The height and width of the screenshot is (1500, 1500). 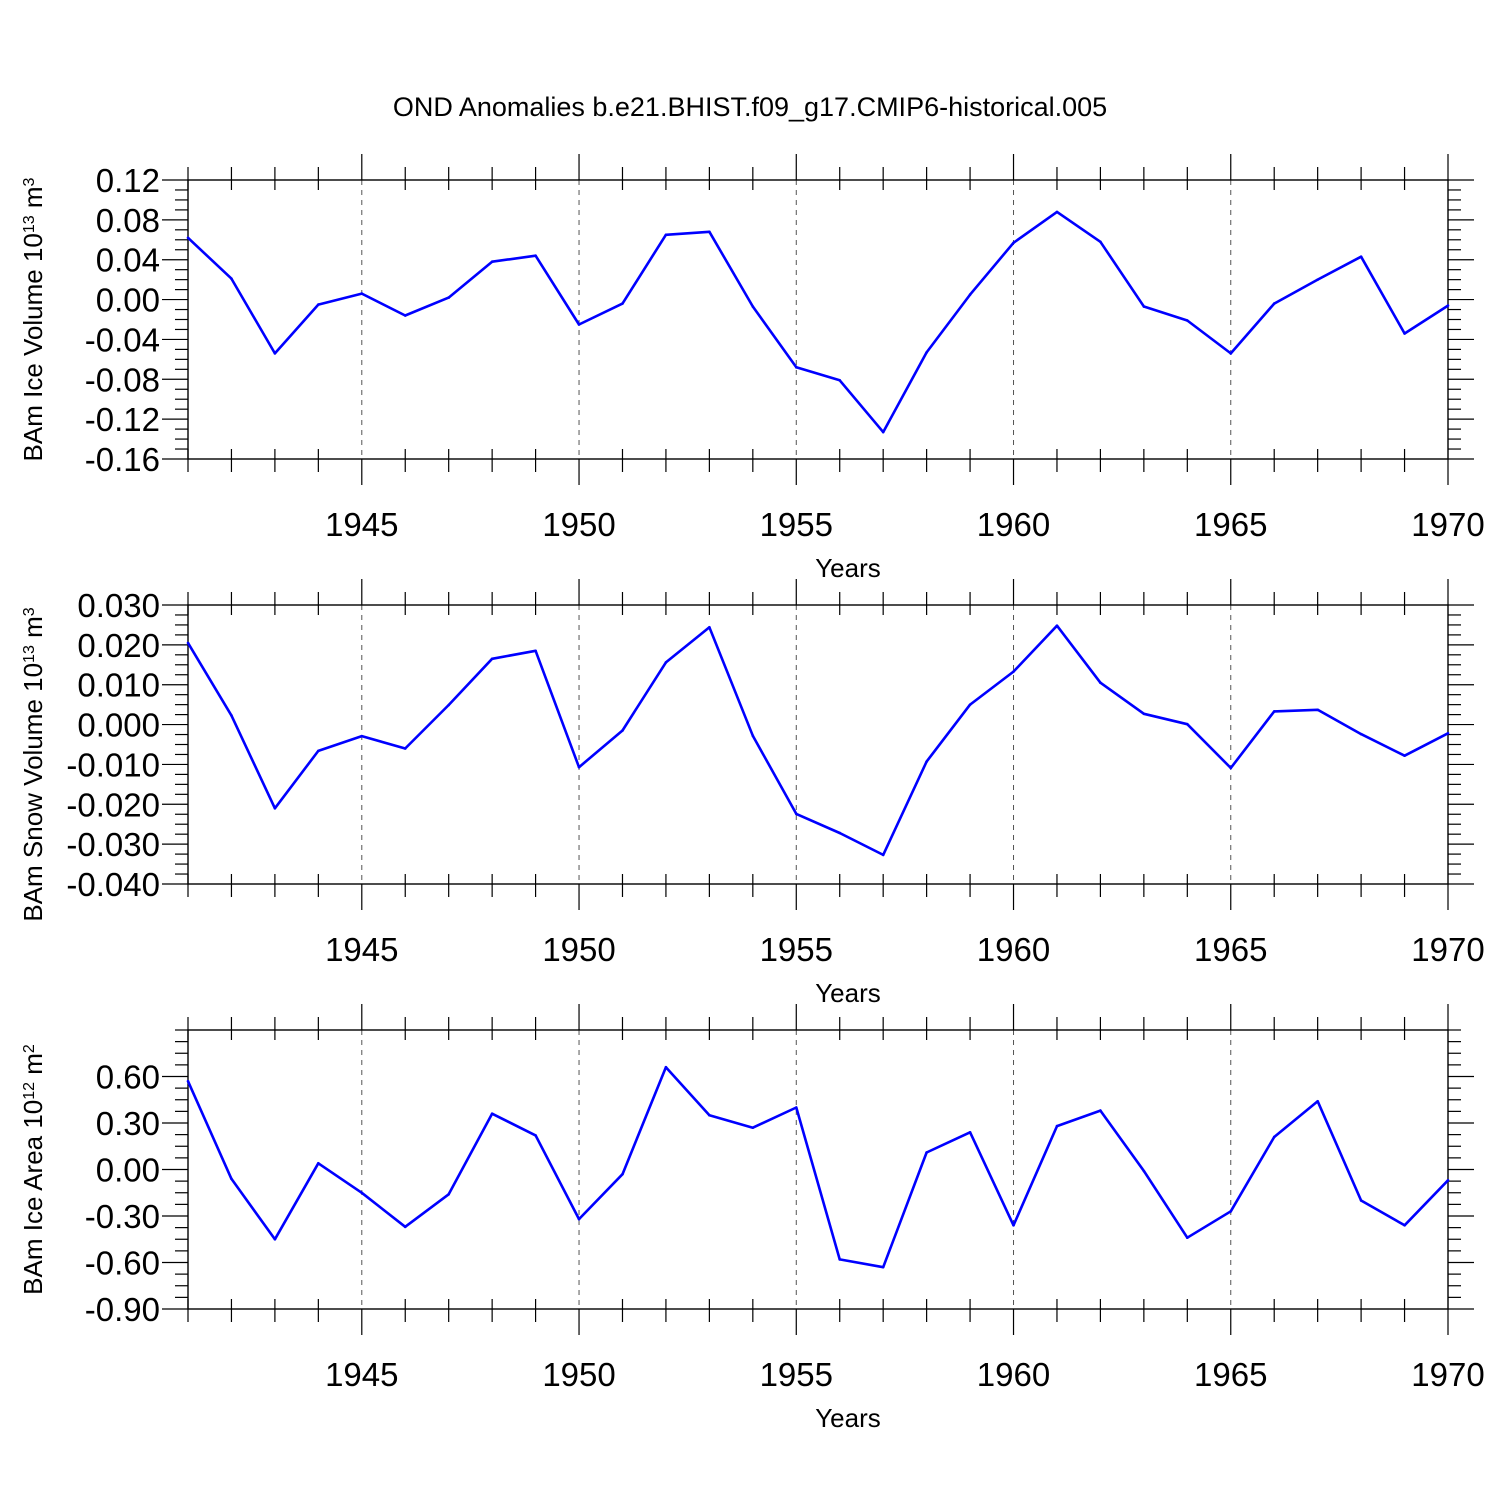 I want to click on y-tick-label: -0.020, so click(x=113, y=804).